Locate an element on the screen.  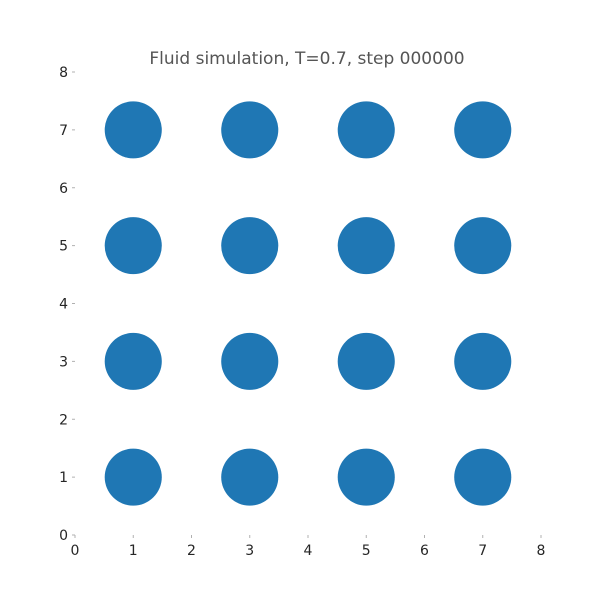
y-tick-label: 2 is located at coordinates (63, 420).